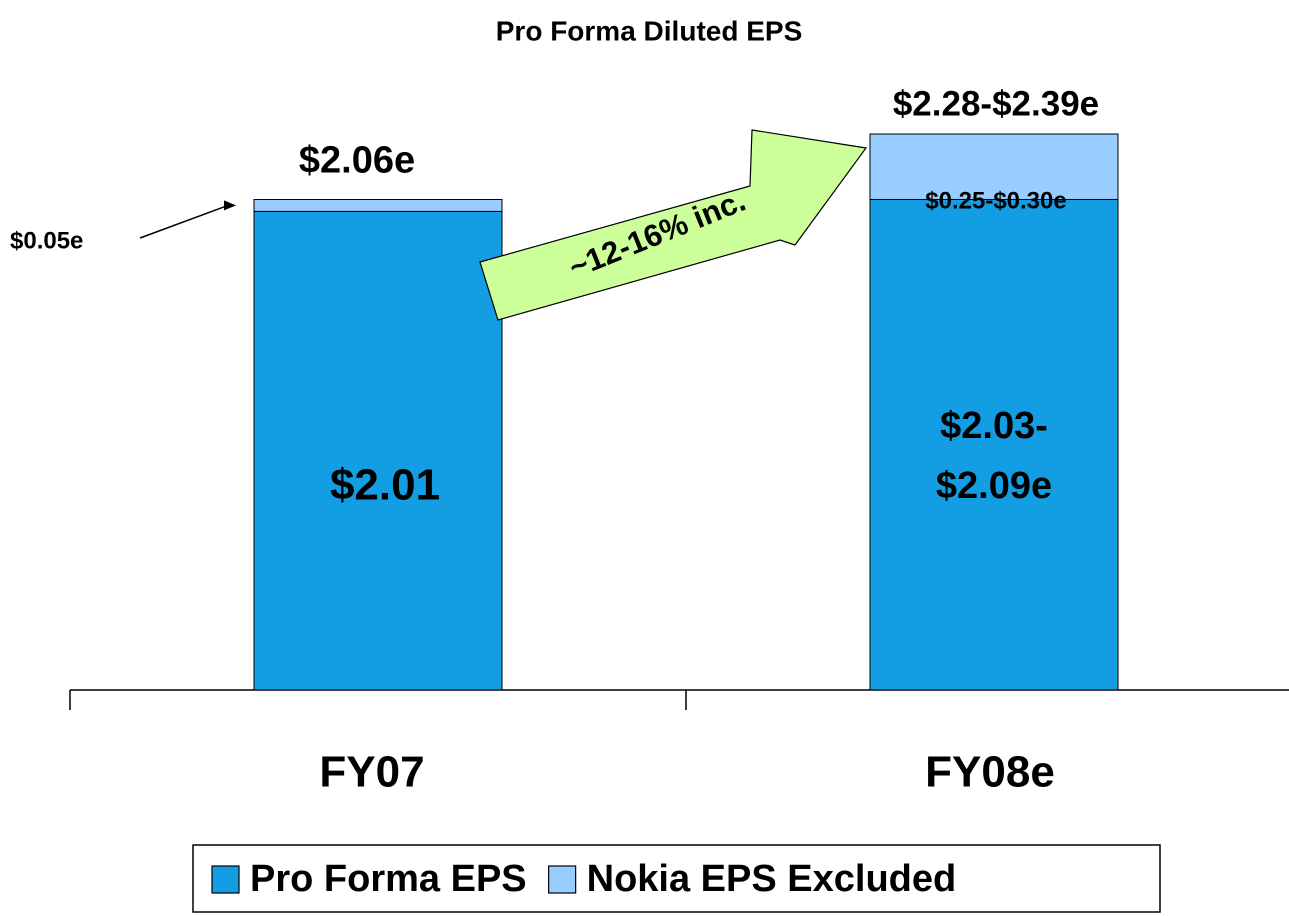 This screenshot has height=916, width=1289. I want to click on legend-label: Nokia EPS Excluded, so click(772, 879).